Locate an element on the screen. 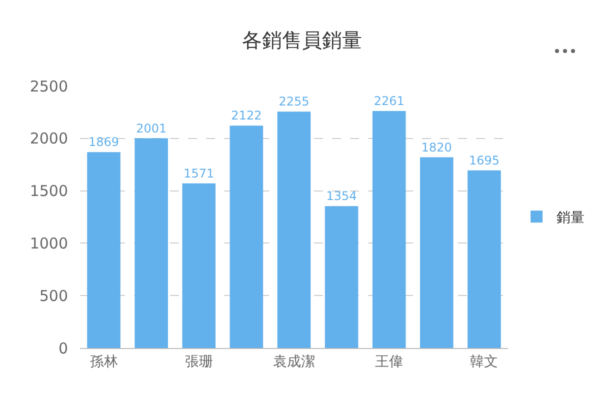 Image resolution: width=604 pixels, height=398 pixels. x-tick-label: 孫林 is located at coordinates (104, 362).